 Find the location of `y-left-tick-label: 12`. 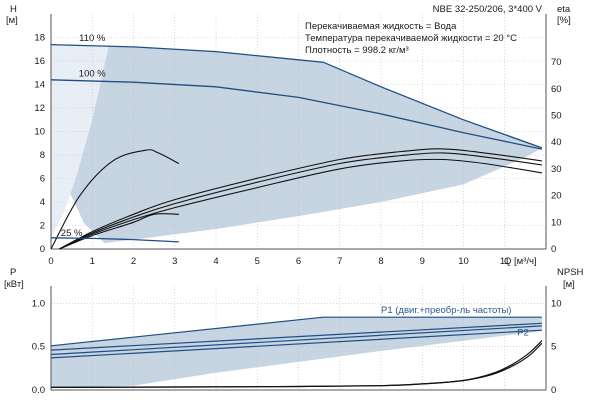

y-left-tick-label: 12 is located at coordinates (39, 108).